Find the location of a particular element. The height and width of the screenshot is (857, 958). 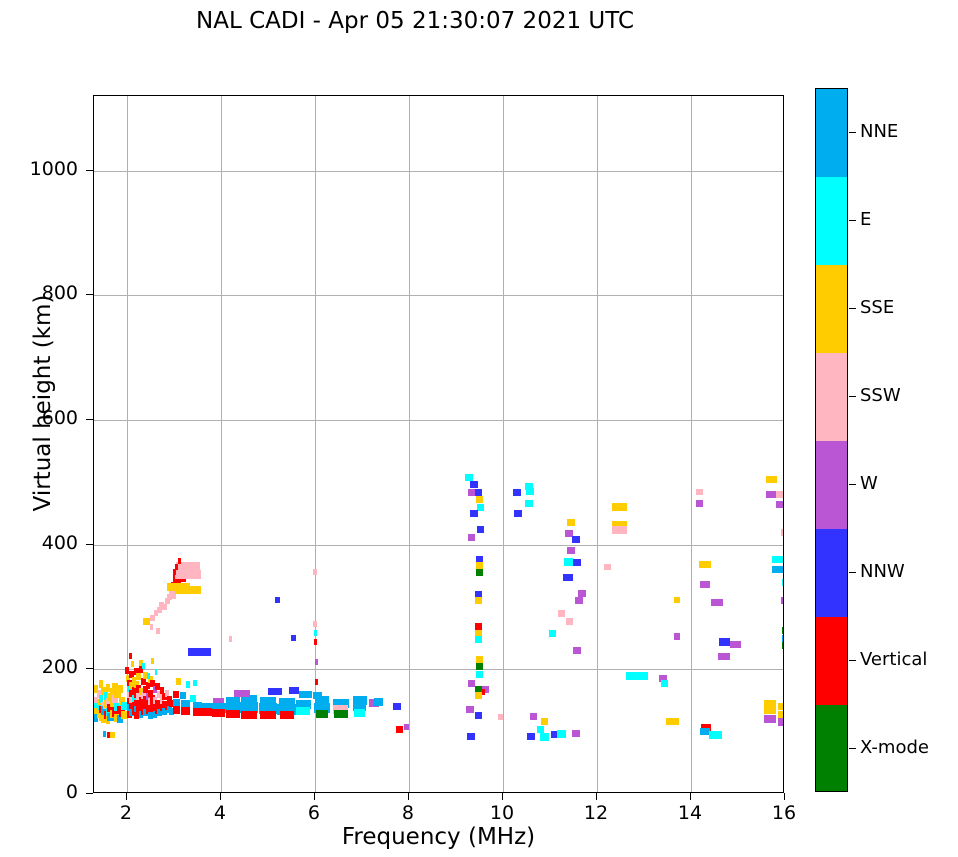

colorbar-label-w: W is located at coordinates (869, 483).